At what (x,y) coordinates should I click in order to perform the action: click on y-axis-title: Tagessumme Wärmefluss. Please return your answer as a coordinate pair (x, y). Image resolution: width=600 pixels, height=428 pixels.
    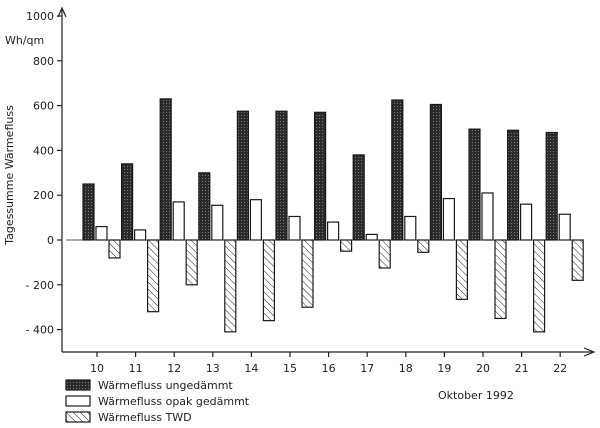
    Looking at the image, I should click on (9, 175).